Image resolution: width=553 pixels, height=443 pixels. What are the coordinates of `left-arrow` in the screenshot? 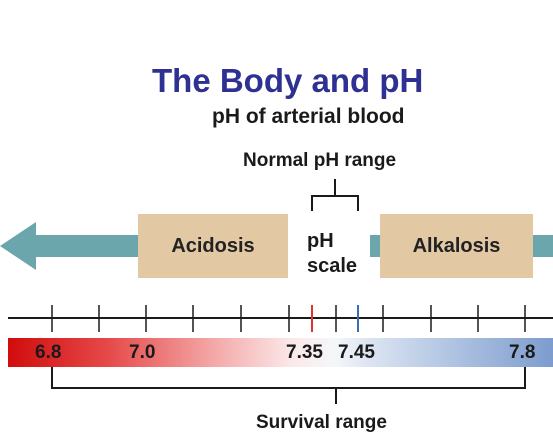 It's located at (69, 246).